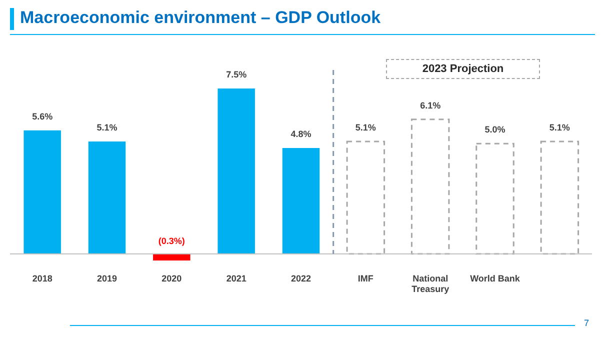 Image resolution: width=602 pixels, height=340 pixels. What do you see at coordinates (301, 134) in the screenshot?
I see `data-label: 4.8%` at bounding box center [301, 134].